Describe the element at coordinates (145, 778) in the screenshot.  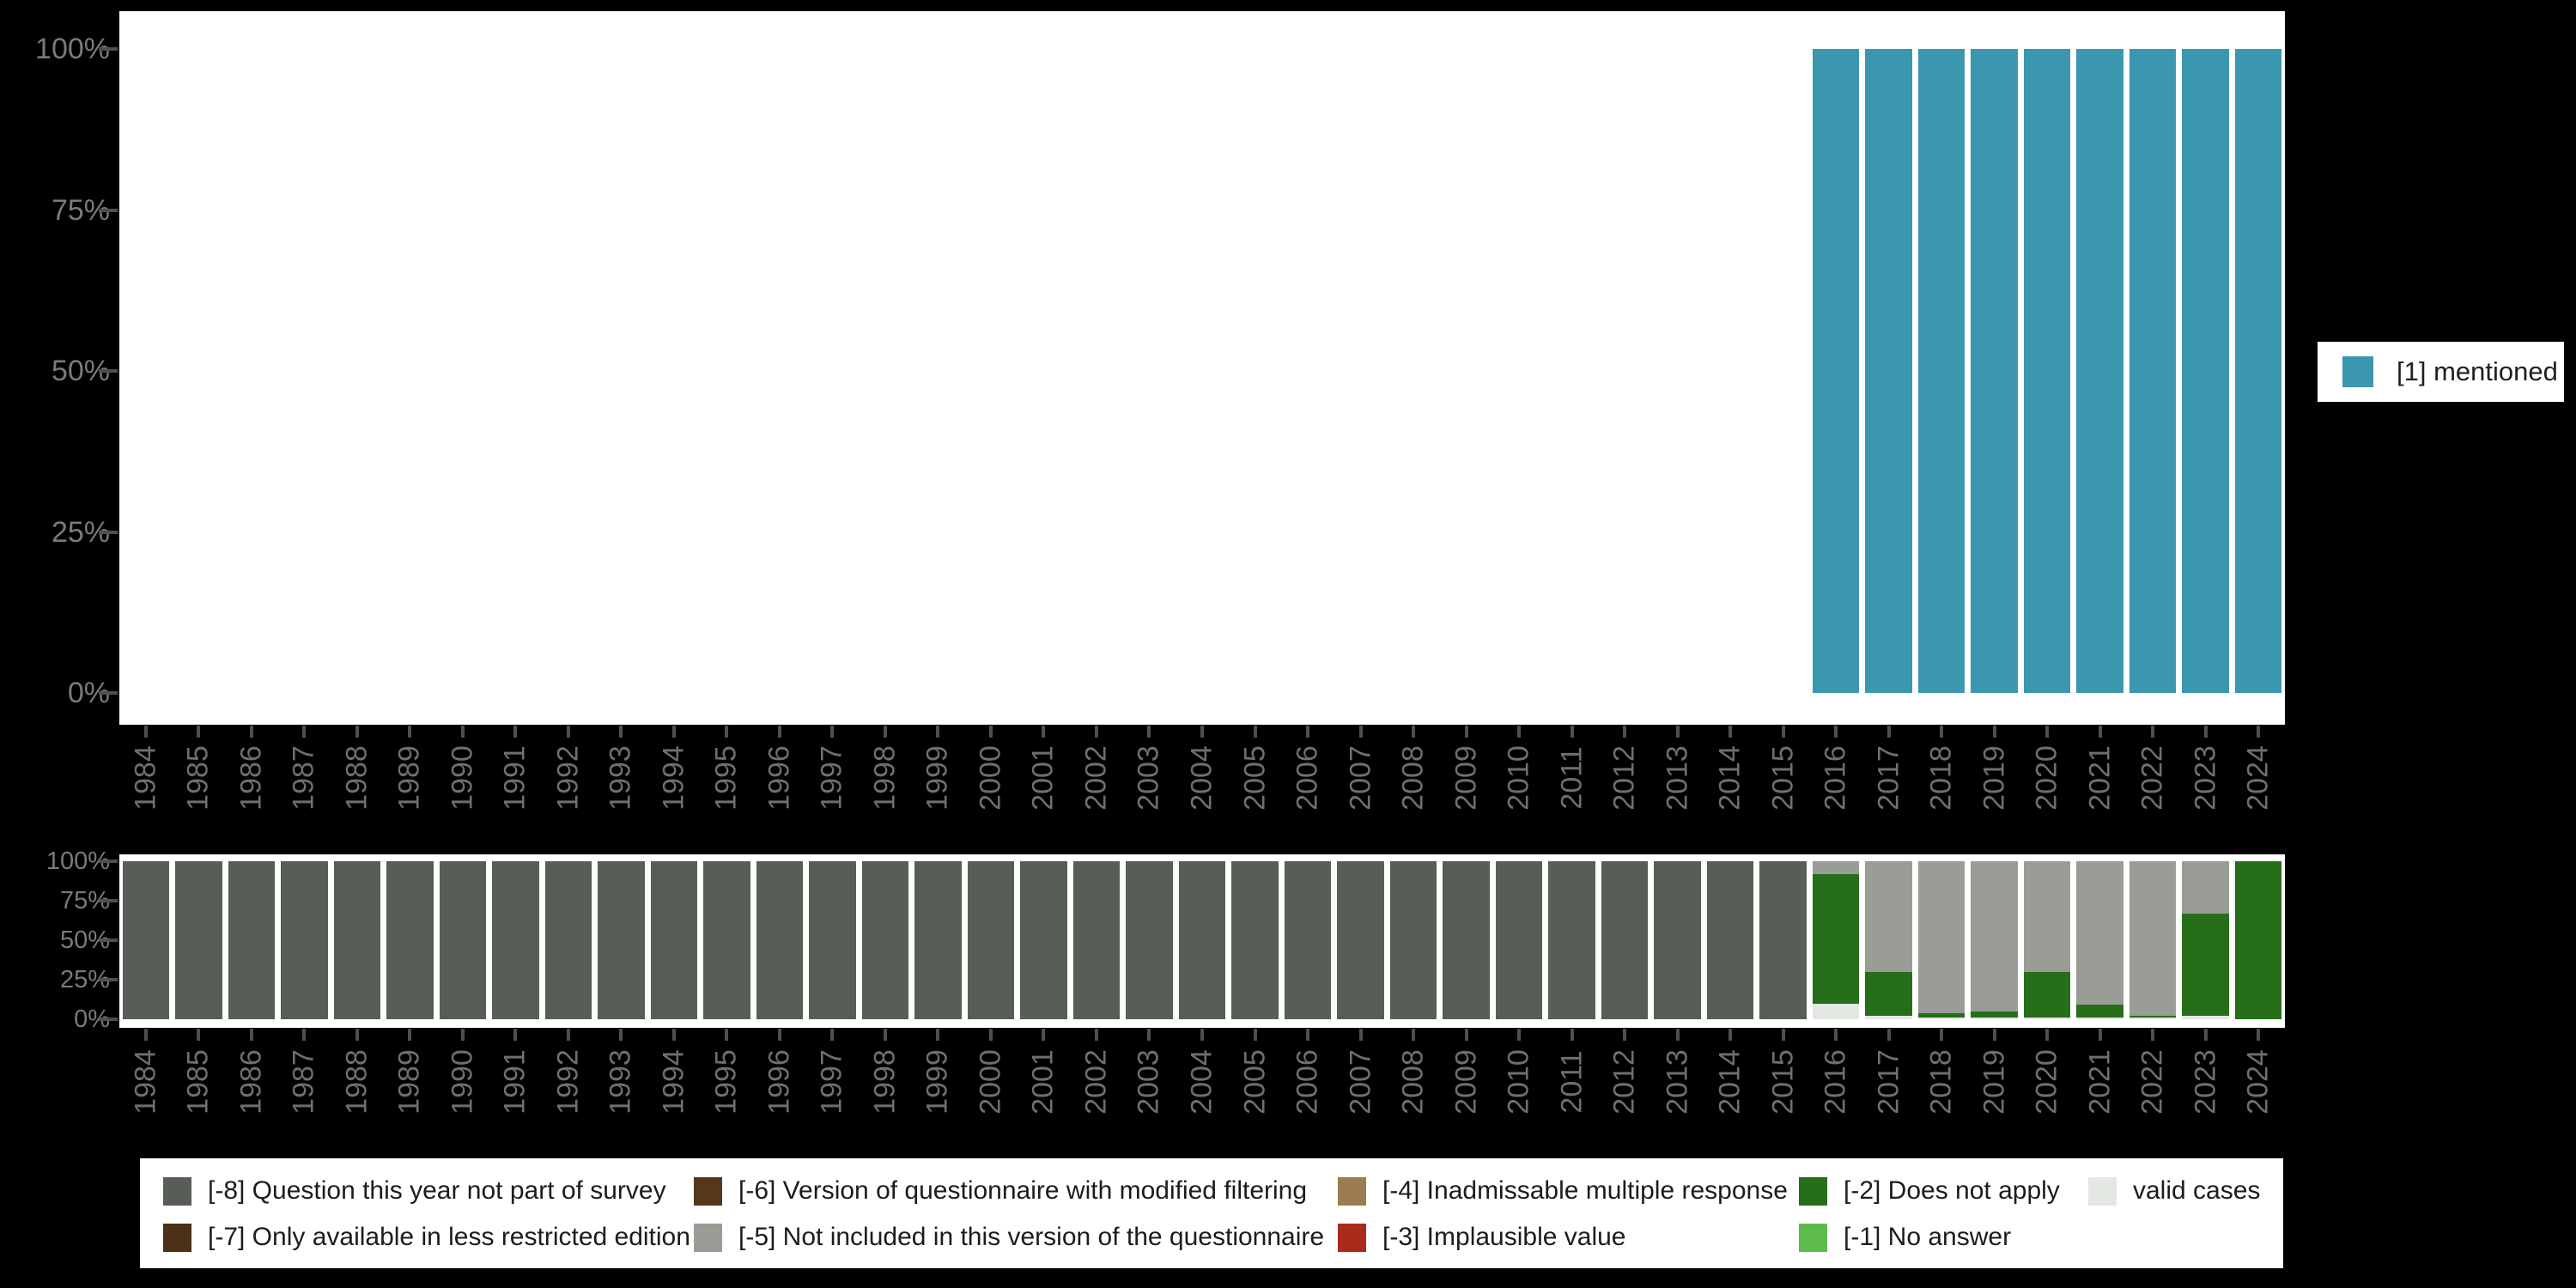
I see `top-chart-year-label: 1984` at that location.